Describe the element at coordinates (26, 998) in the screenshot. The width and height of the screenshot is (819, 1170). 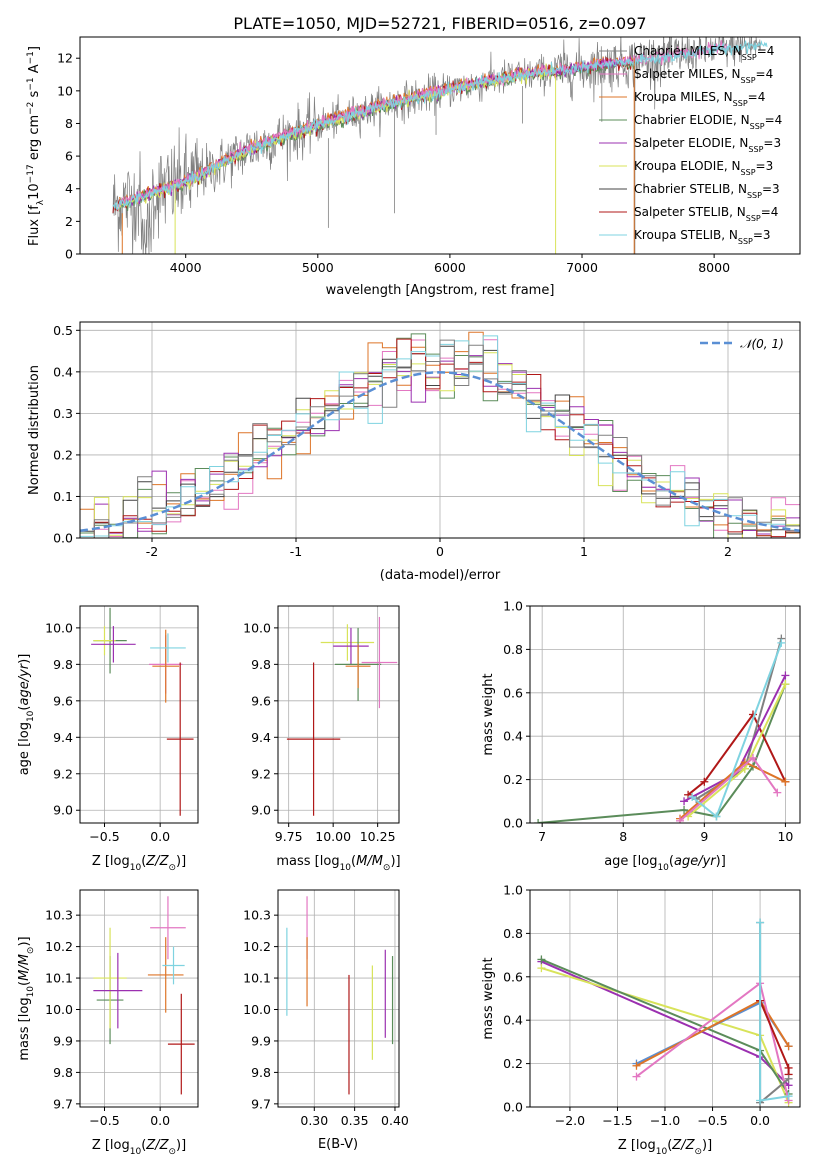
I see `y-axis-label: mass [log10(M/M⊙)]` at that location.